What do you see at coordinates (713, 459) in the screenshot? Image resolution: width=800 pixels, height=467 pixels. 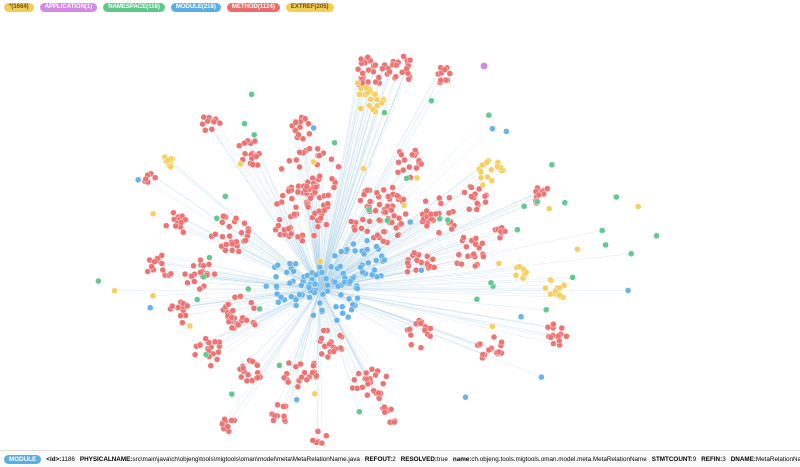 I see `property: REFIN:3` at bounding box center [713, 459].